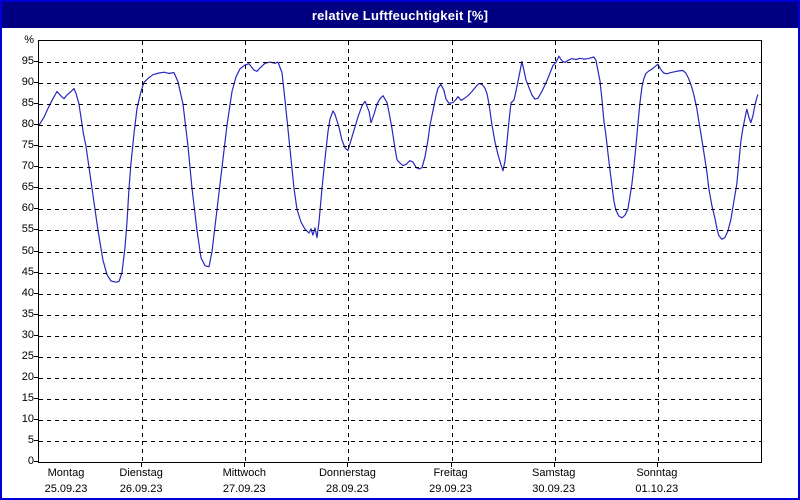 This screenshot has height=500, width=800. What do you see at coordinates (27, 355) in the screenshot?
I see `y-axis-label: 25` at bounding box center [27, 355].